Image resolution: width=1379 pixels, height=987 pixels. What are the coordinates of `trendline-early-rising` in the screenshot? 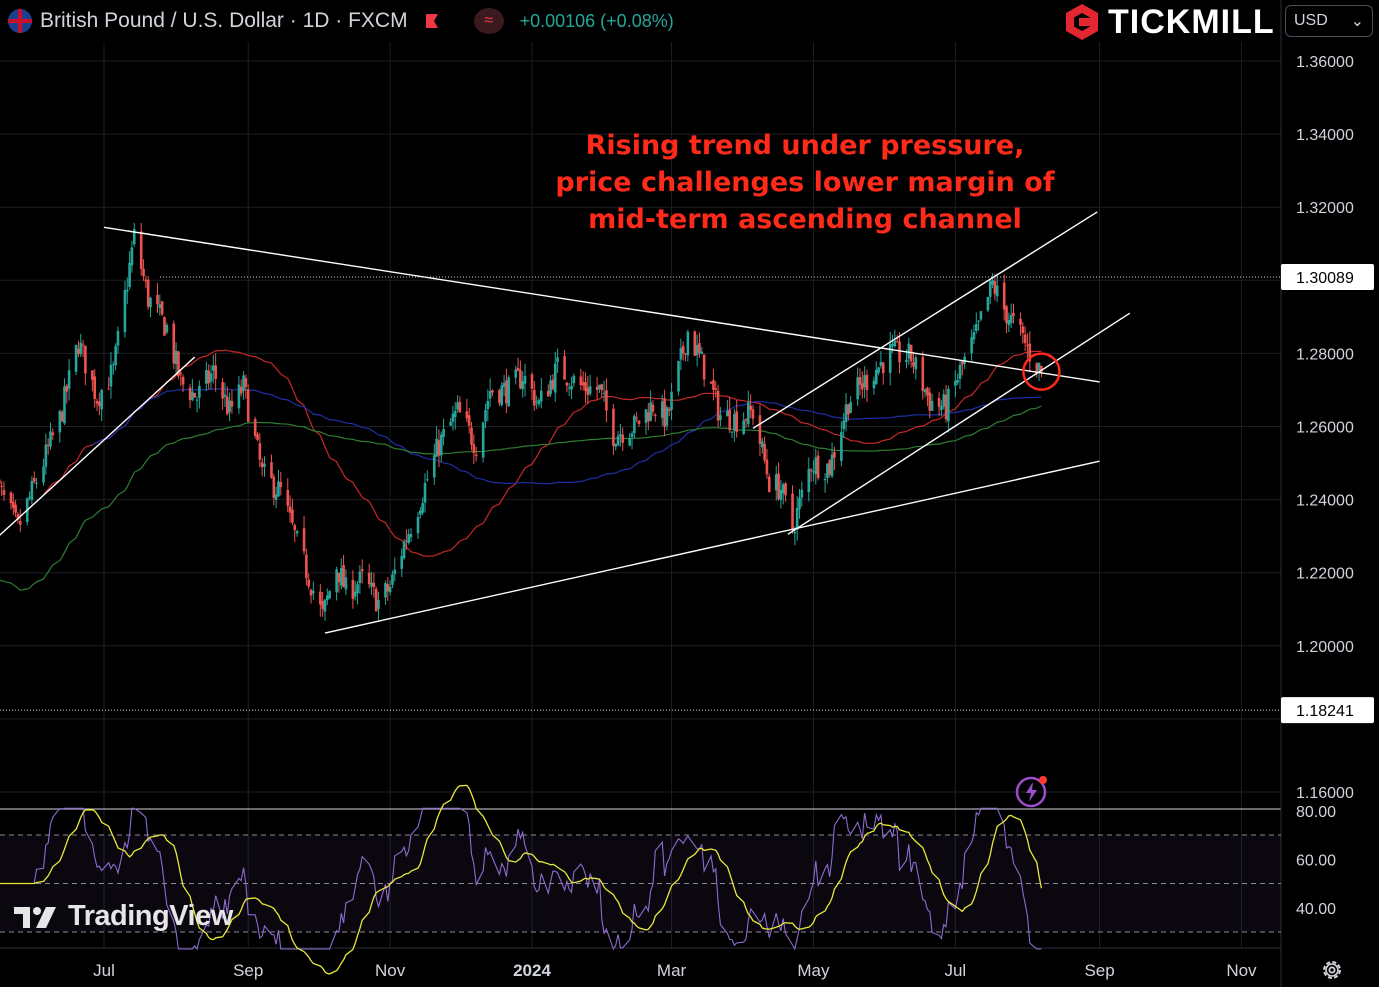 It's located at (98, 454).